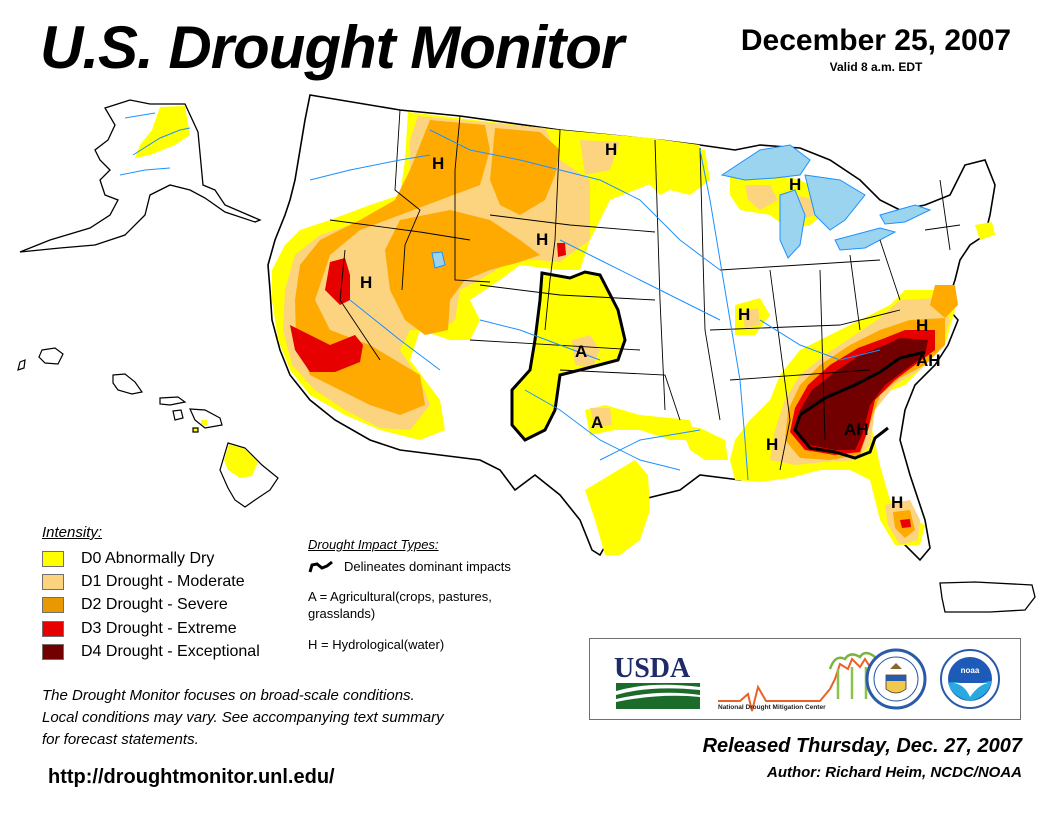 The width and height of the screenshot is (1056, 816). I want to click on doc-seal, so click(896, 679).